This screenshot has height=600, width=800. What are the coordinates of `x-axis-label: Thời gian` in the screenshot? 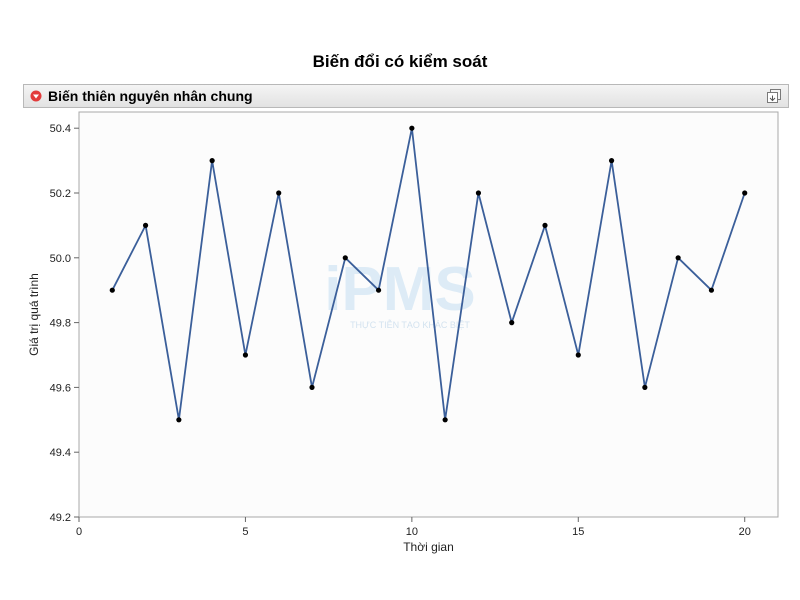 It's located at (428, 547).